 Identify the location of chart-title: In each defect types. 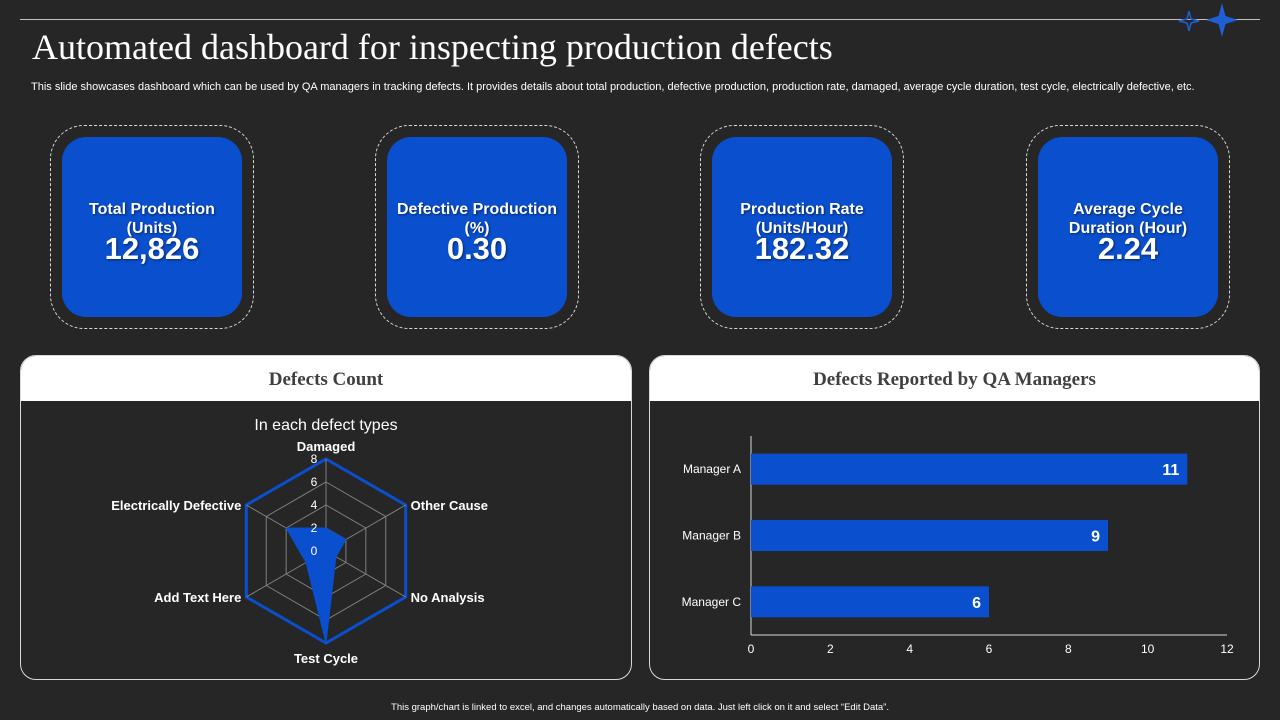
(325, 425).